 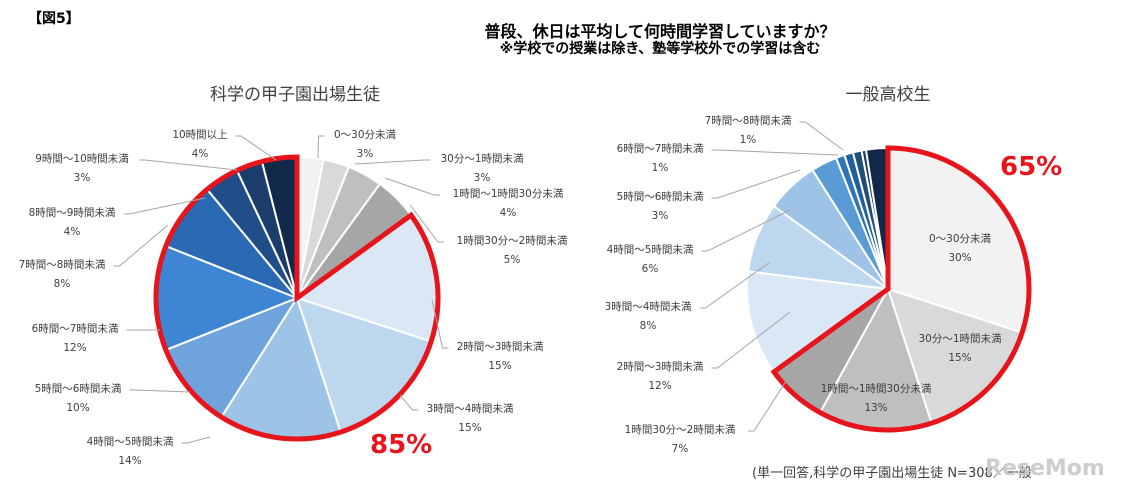 I want to click on pie1-label-7: 5時間～6時間未満 3%, so click(x=660, y=207).